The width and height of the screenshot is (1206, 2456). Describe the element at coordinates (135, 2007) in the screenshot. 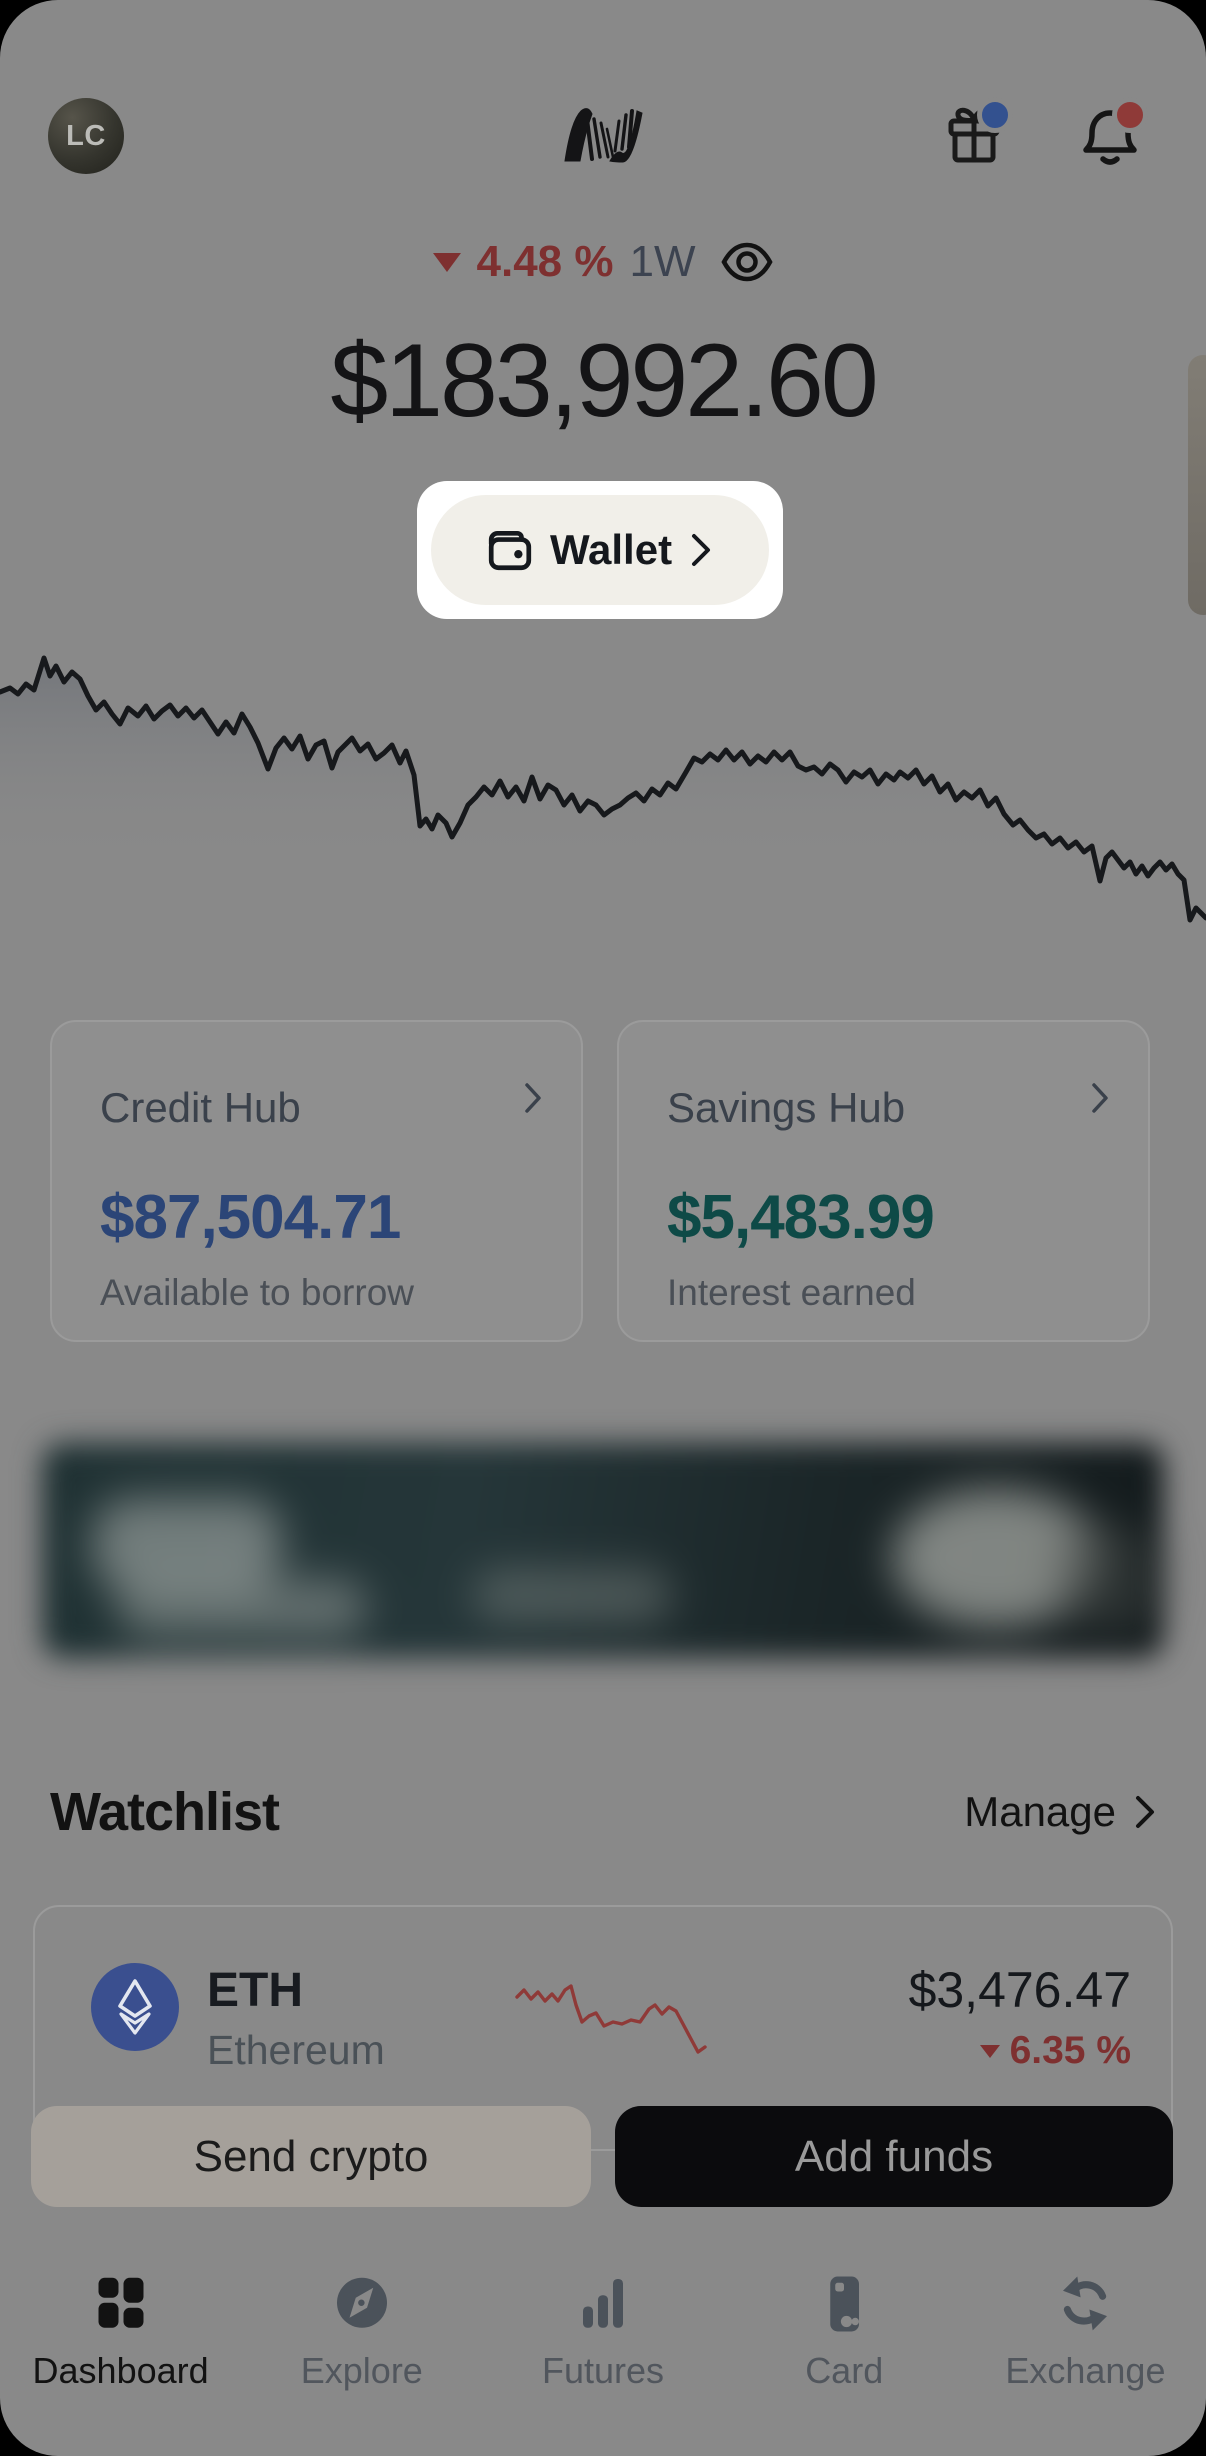

I see `eth-coin-icon` at that location.